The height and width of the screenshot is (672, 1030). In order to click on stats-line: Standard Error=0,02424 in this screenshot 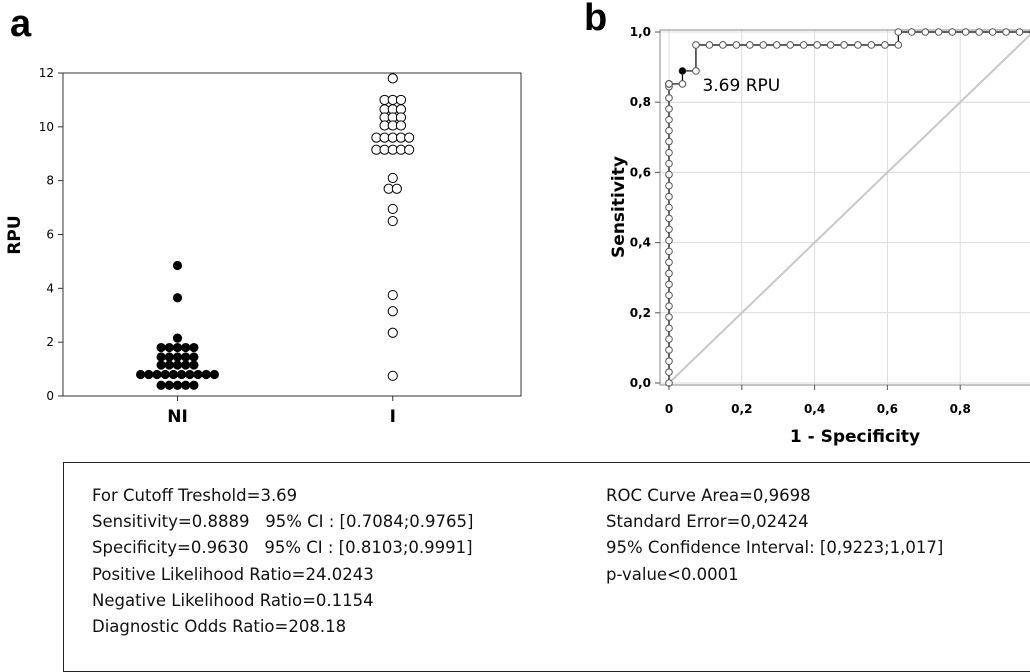, I will do `click(774, 522)`.